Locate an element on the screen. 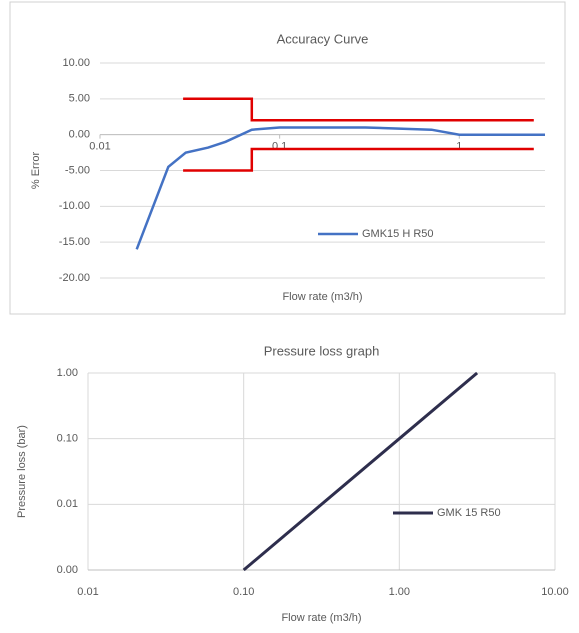  x-tick-label: 1.00 is located at coordinates (399, 592).